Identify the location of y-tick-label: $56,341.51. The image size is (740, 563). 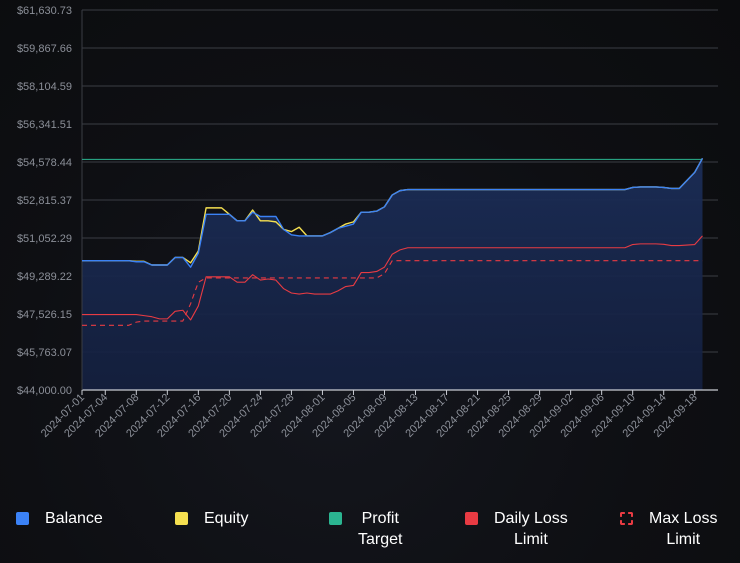
(44, 125).